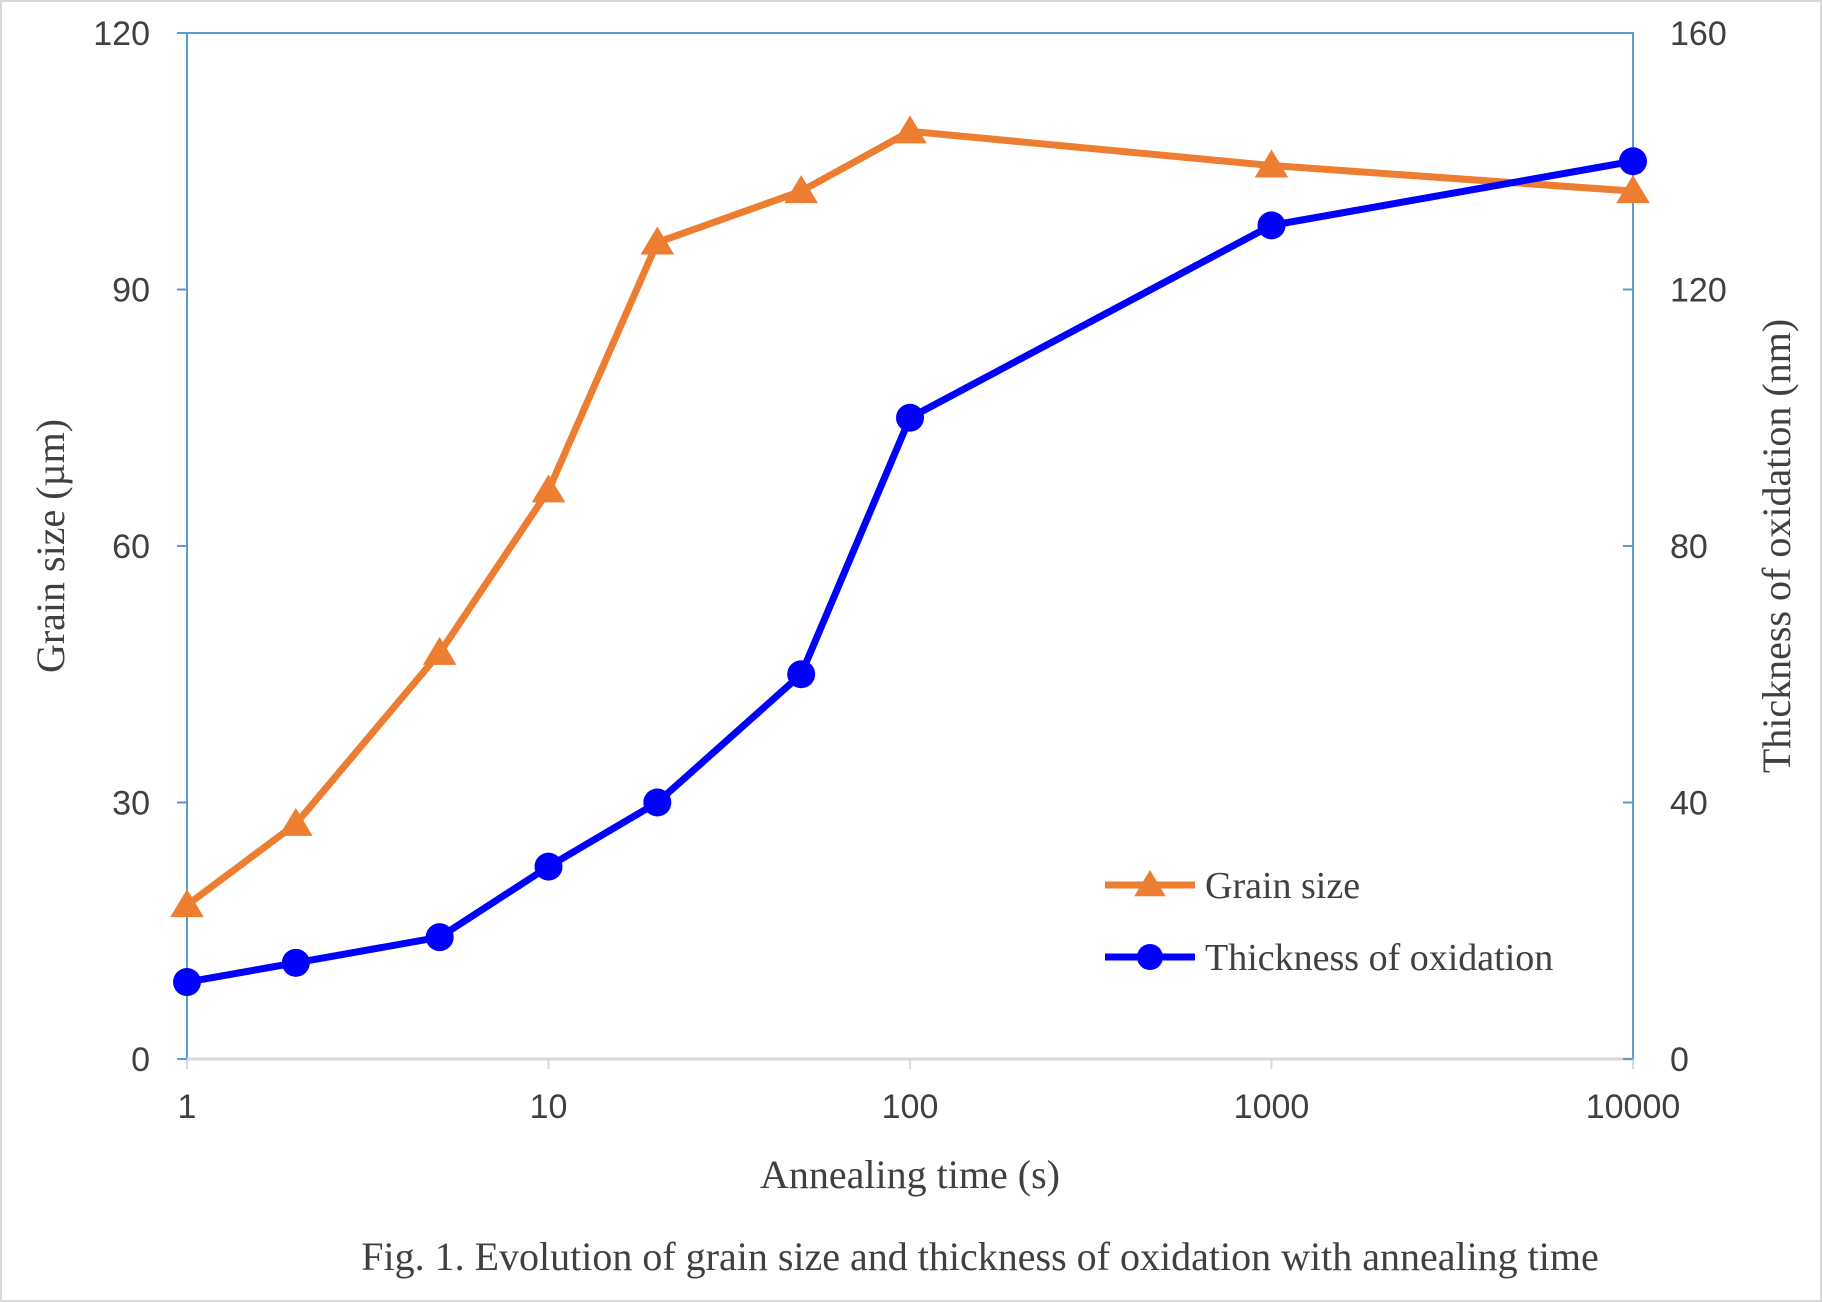  I want to click on right-y-tick-label: 160, so click(1698, 34).